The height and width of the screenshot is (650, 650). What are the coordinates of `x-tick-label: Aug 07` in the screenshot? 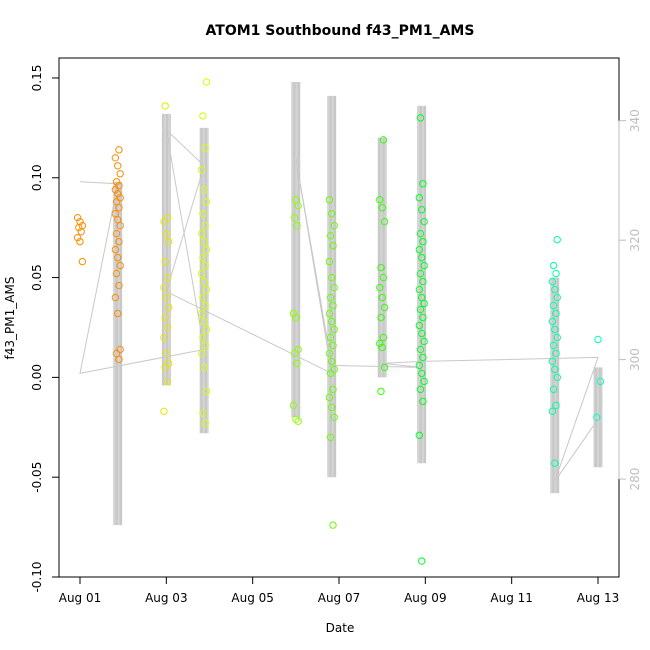 It's located at (339, 598).